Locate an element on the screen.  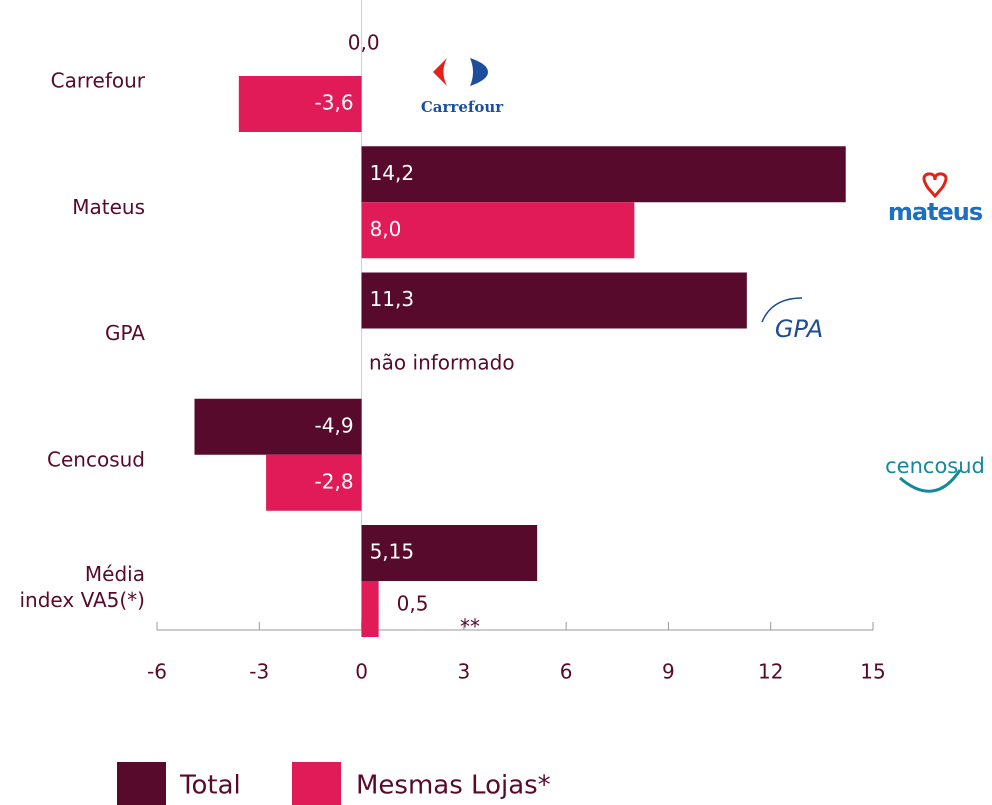
value-label: 0,0 is located at coordinates (364, 43).